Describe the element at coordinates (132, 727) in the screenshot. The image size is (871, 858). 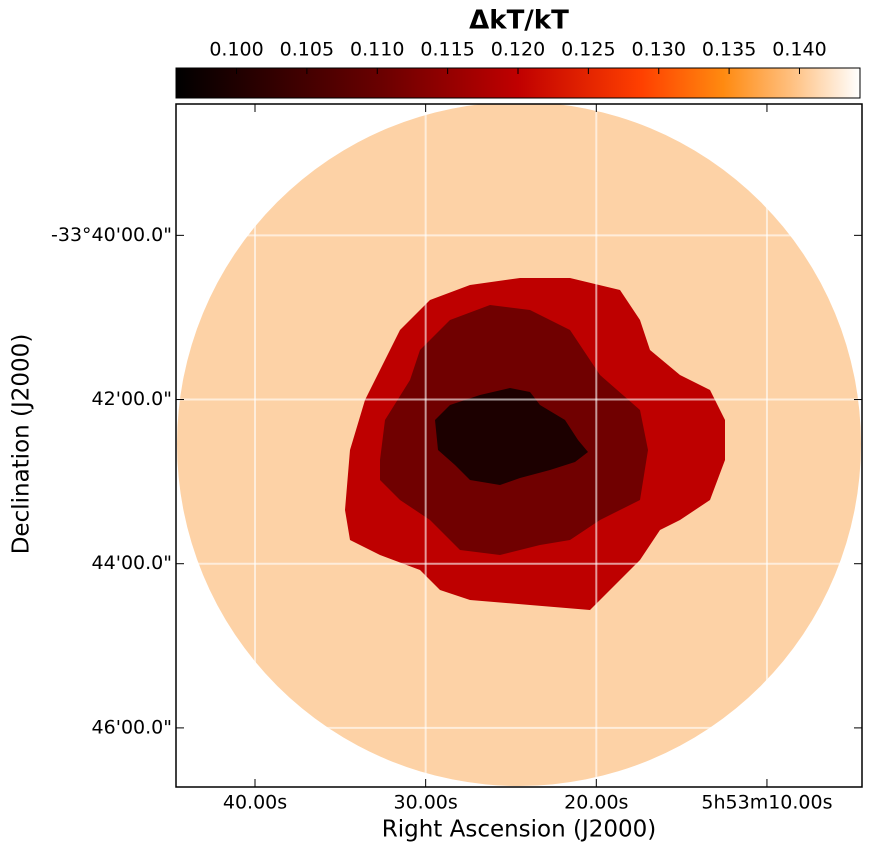
I see `y-tick-label: 46'00.0"` at that location.